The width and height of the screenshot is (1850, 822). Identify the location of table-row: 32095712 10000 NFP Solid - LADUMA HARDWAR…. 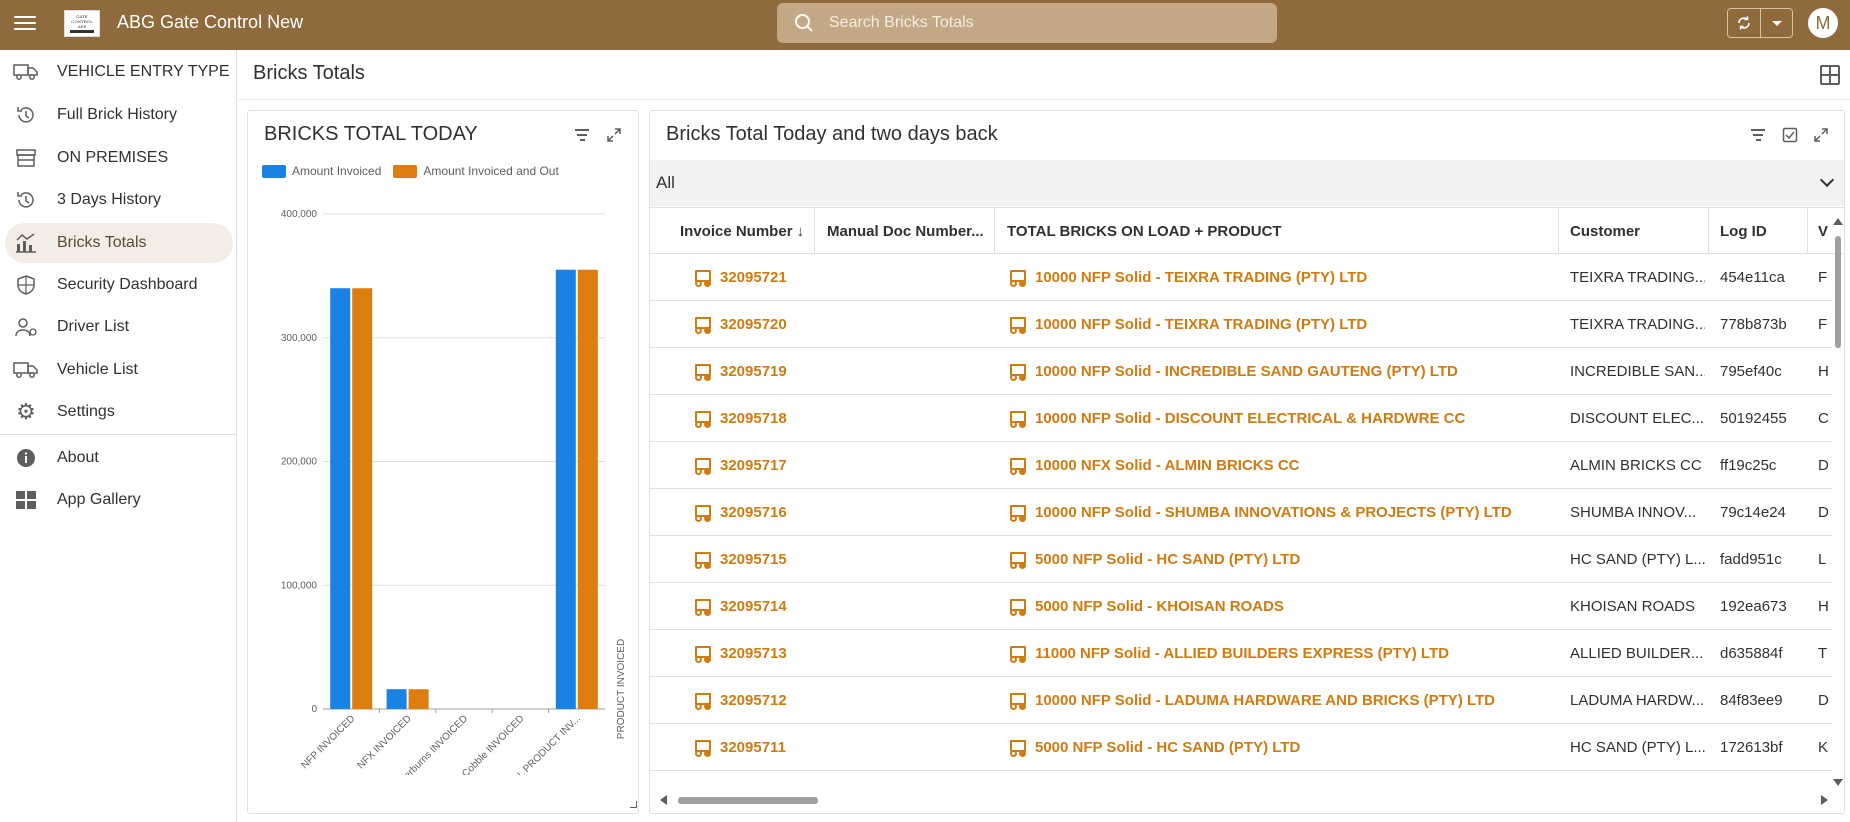
(1241, 700).